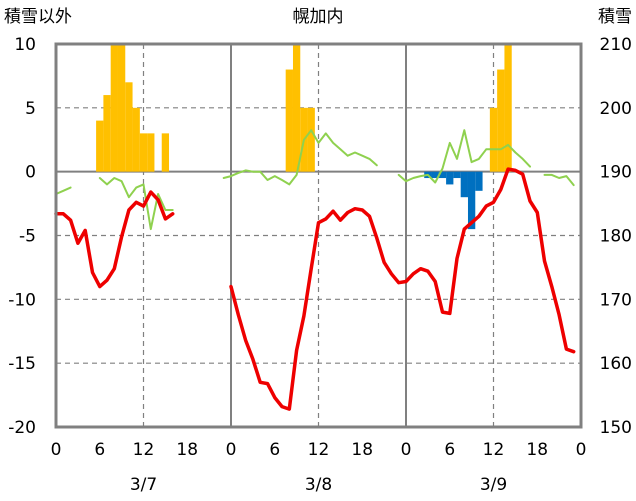 This screenshot has width=636, height=501. Describe the element at coordinates (616, 45) in the screenshot. I see `right-tick-label: 210` at that location.